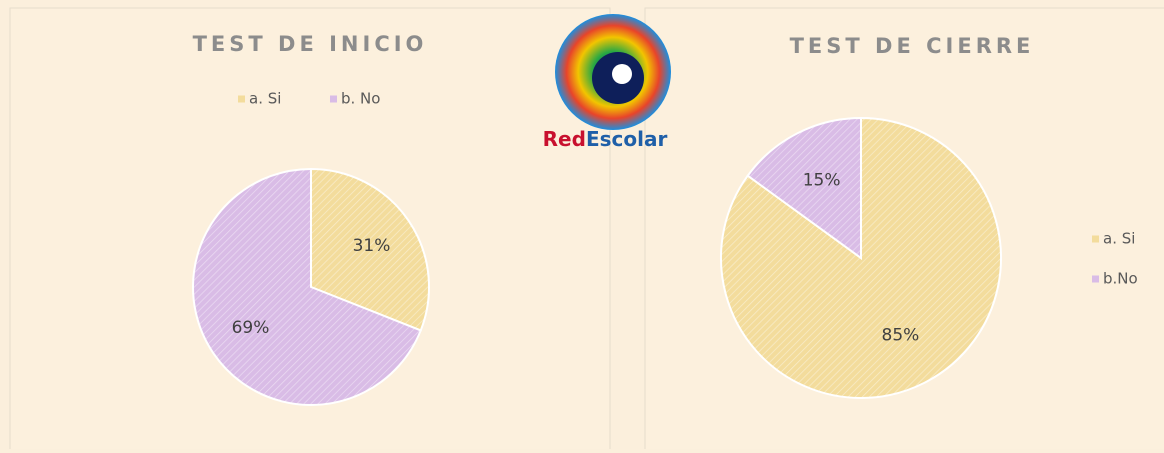  What do you see at coordinates (1120, 279) in the screenshot?
I see `legend-label: b.No` at bounding box center [1120, 279].